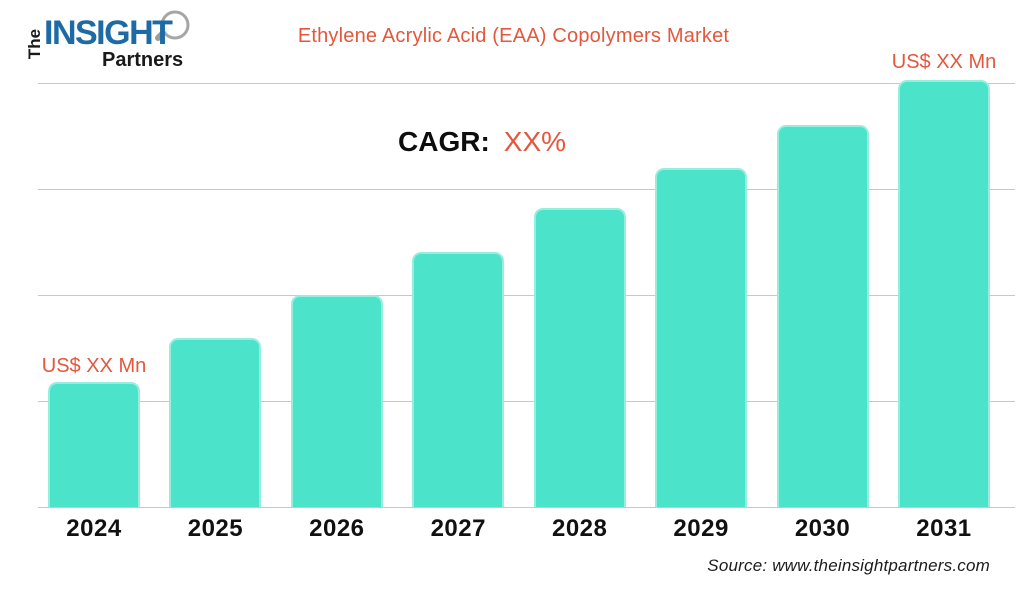  I want to click on bar-2029, so click(701, 337).